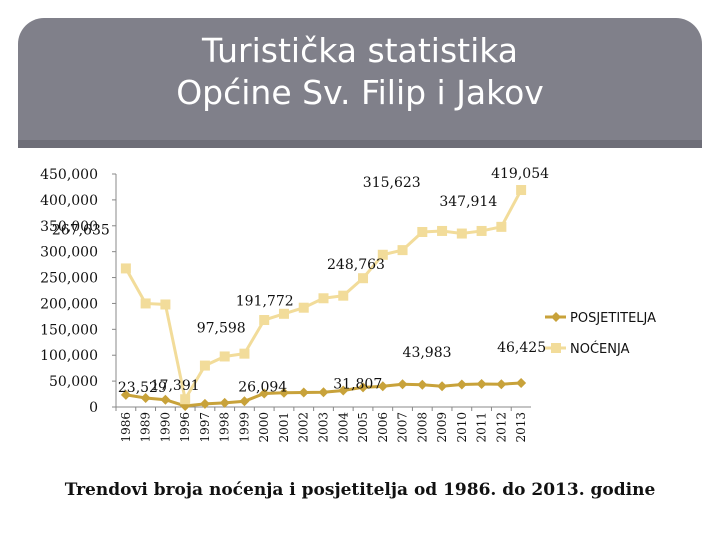 This screenshot has width=720, height=540. What do you see at coordinates (69, 175) in the screenshot?
I see `y-tick-label: 450,000` at bounding box center [69, 175].